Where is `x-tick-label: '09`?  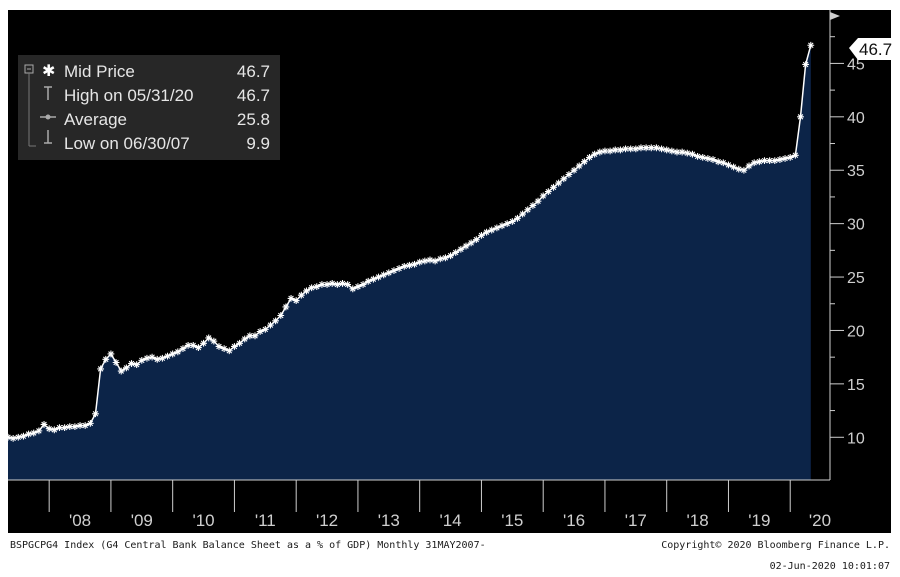 x-tick-label: '09 is located at coordinates (142, 520).